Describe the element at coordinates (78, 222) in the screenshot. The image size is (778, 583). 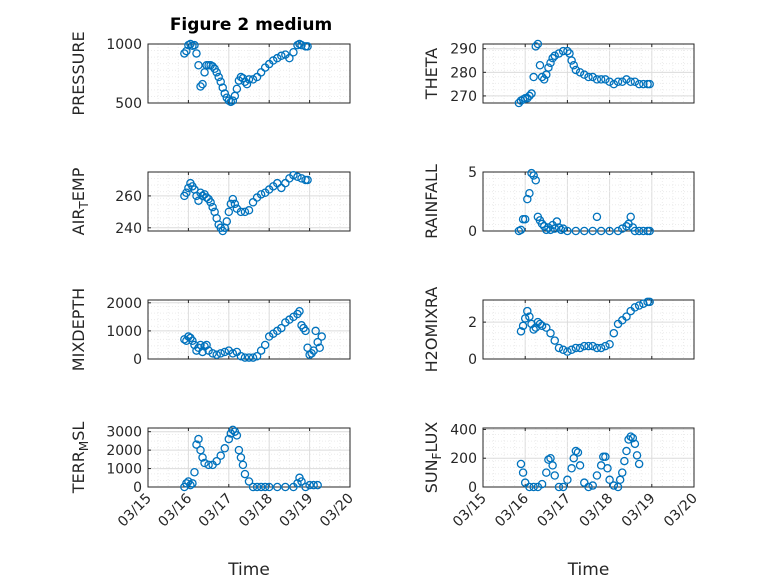
I see `y-axis-label-part: AIR` at that location.